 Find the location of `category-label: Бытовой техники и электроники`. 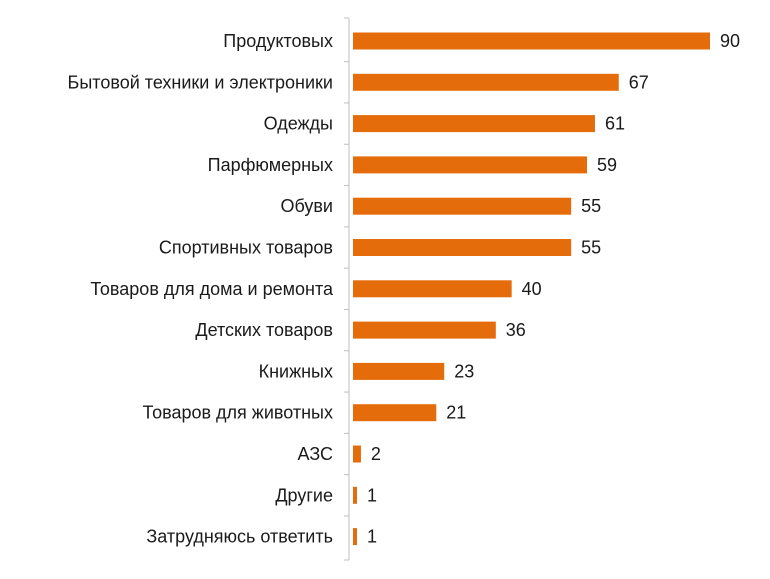

category-label: Бытовой техники и электроники is located at coordinates (200, 82).